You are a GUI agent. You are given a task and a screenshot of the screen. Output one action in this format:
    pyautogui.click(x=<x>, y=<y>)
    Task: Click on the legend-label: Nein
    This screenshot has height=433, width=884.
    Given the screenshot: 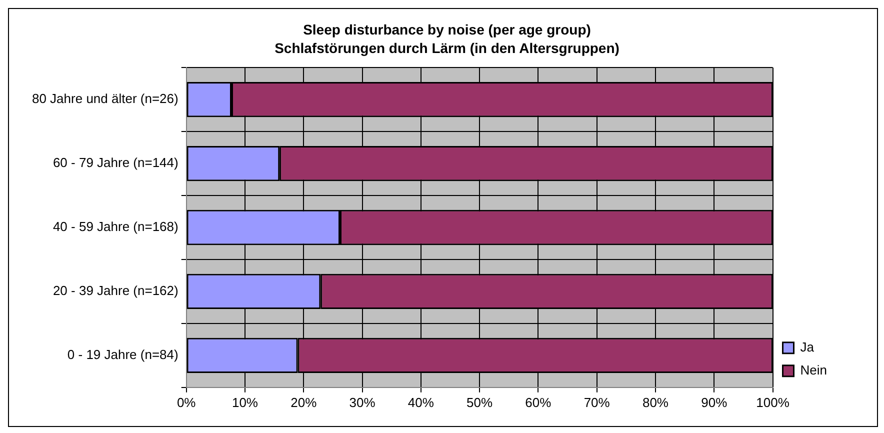 What is the action you would take?
    pyautogui.click(x=814, y=370)
    